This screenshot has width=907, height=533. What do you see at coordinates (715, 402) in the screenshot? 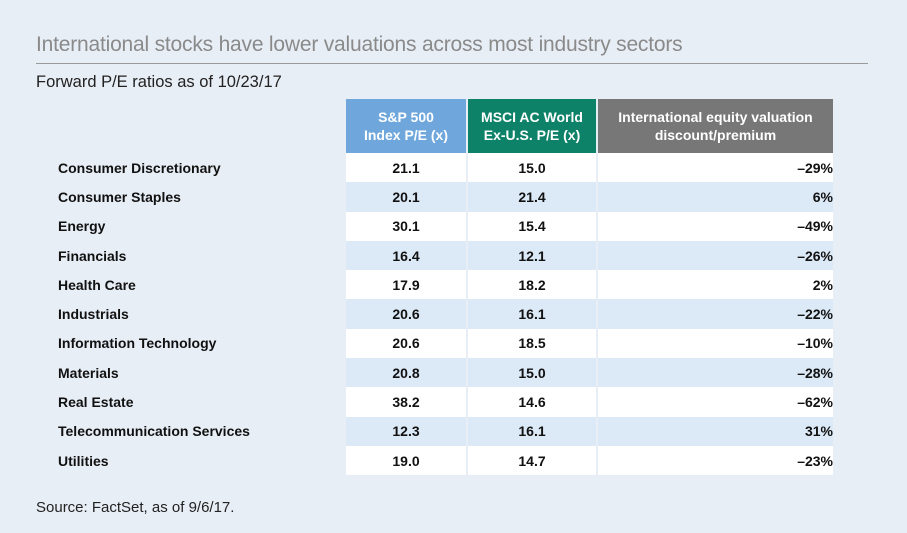
I see `valuation-discount-value: –62%` at bounding box center [715, 402].